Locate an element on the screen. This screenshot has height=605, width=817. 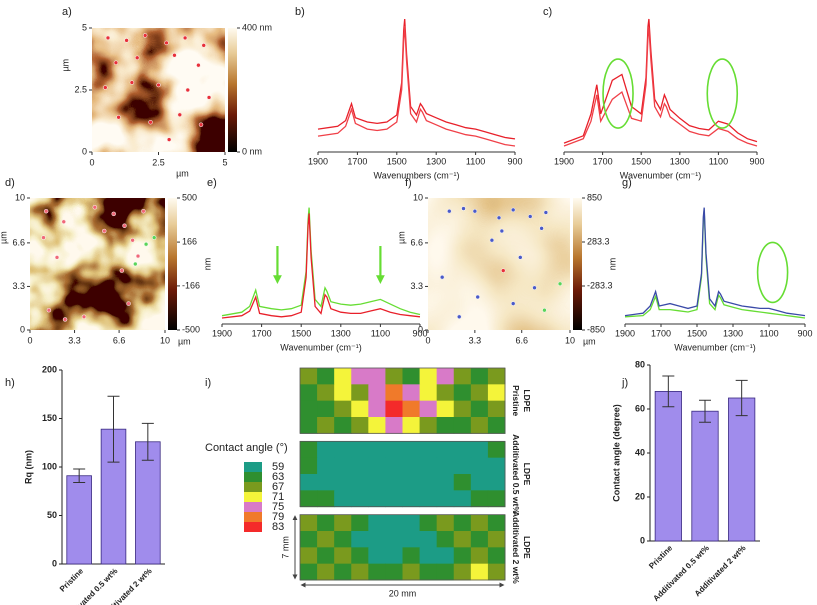
legend-label: 59 is located at coordinates (278, 467).